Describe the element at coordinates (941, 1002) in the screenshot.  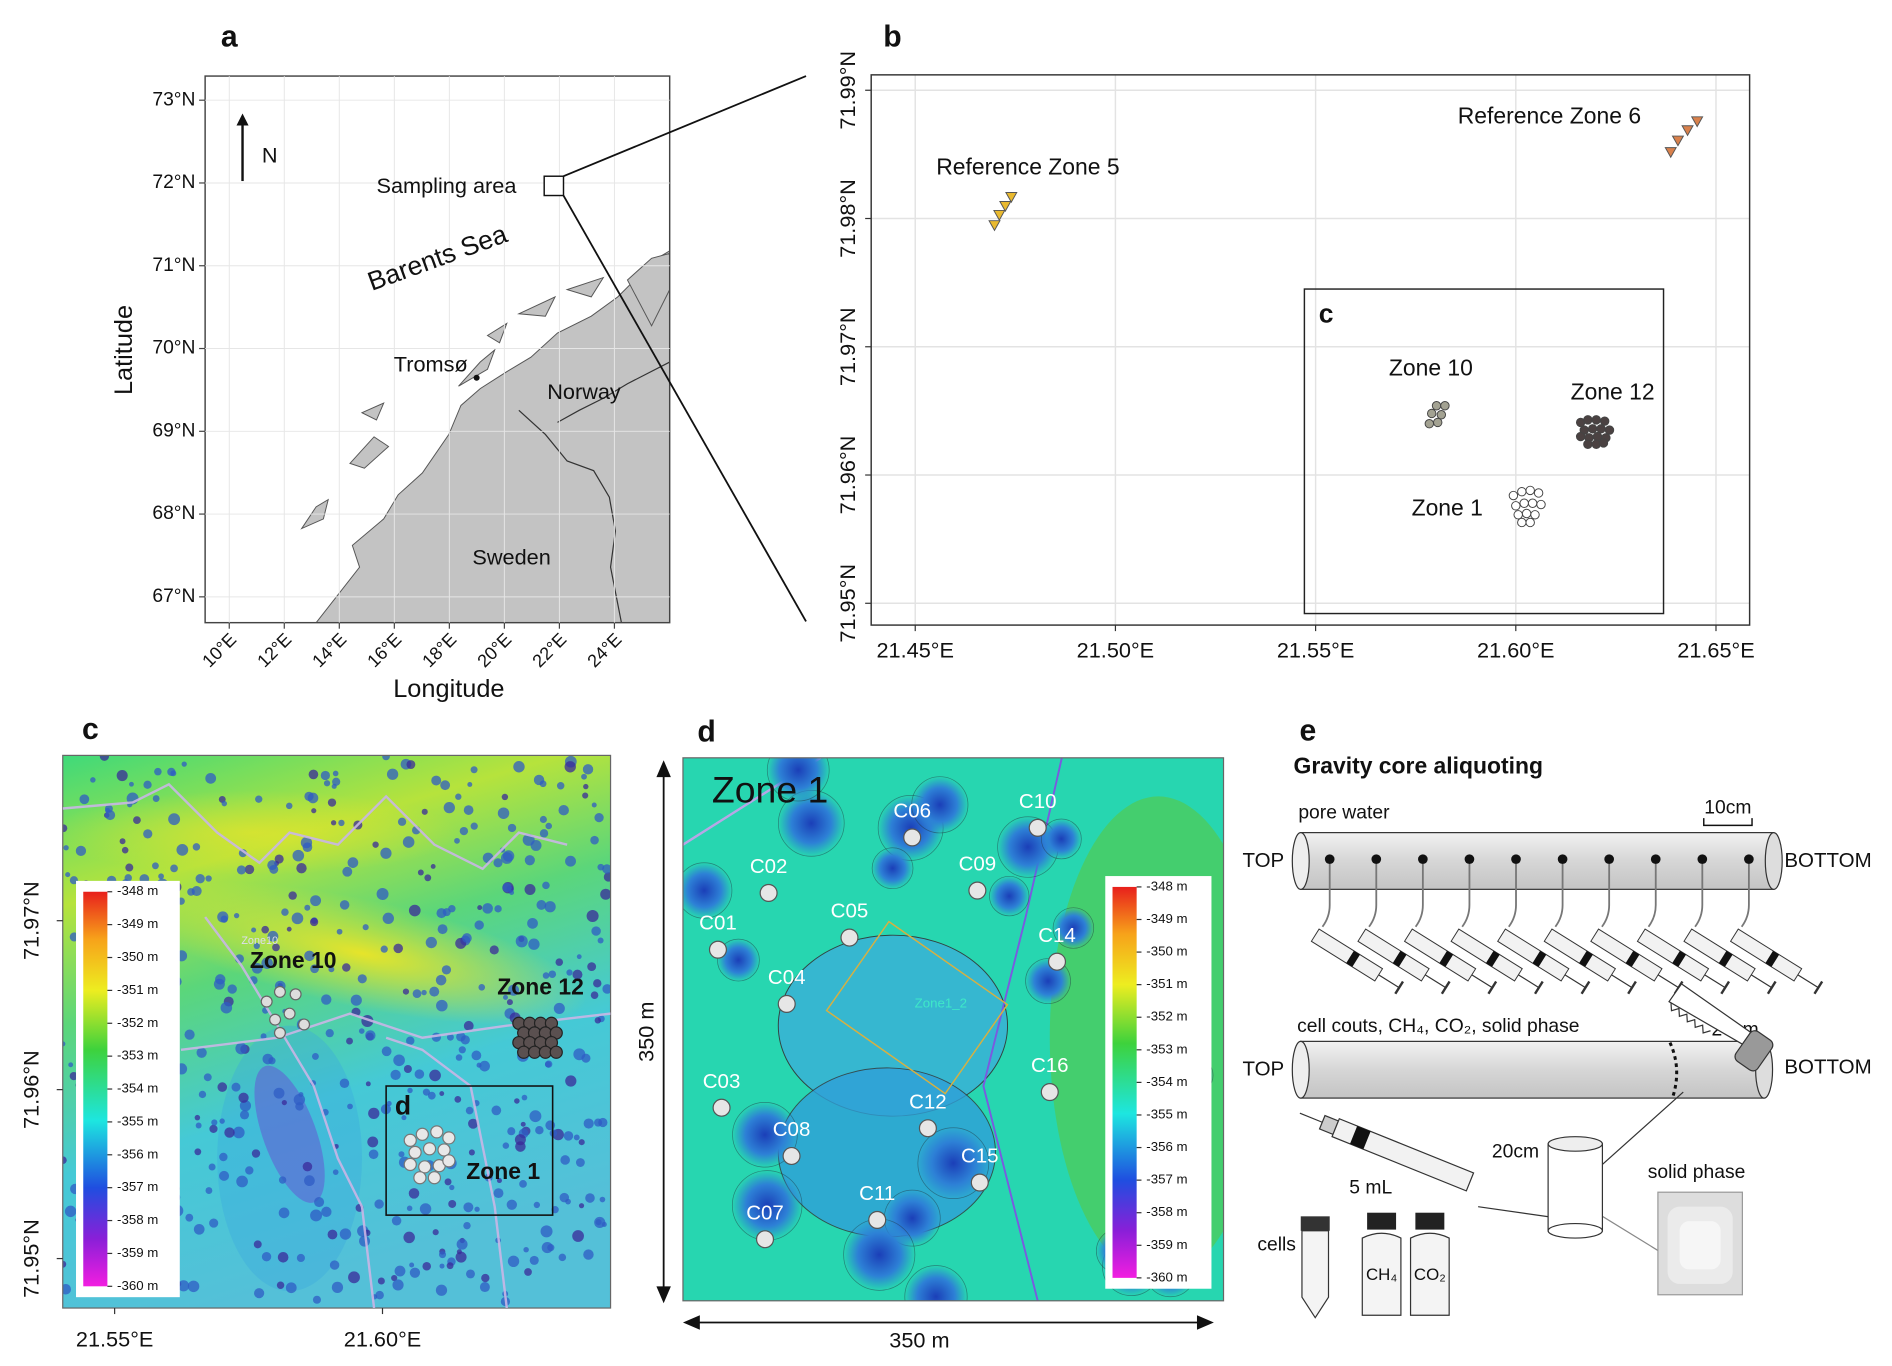
I see `map-annotation: Zone1_2` at that location.